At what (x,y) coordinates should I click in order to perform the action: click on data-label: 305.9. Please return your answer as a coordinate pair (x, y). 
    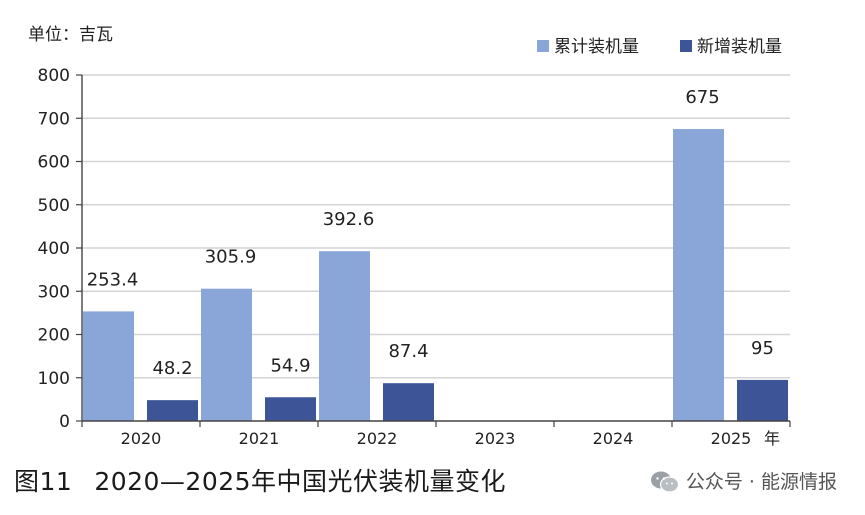
    Looking at the image, I should click on (231, 257).